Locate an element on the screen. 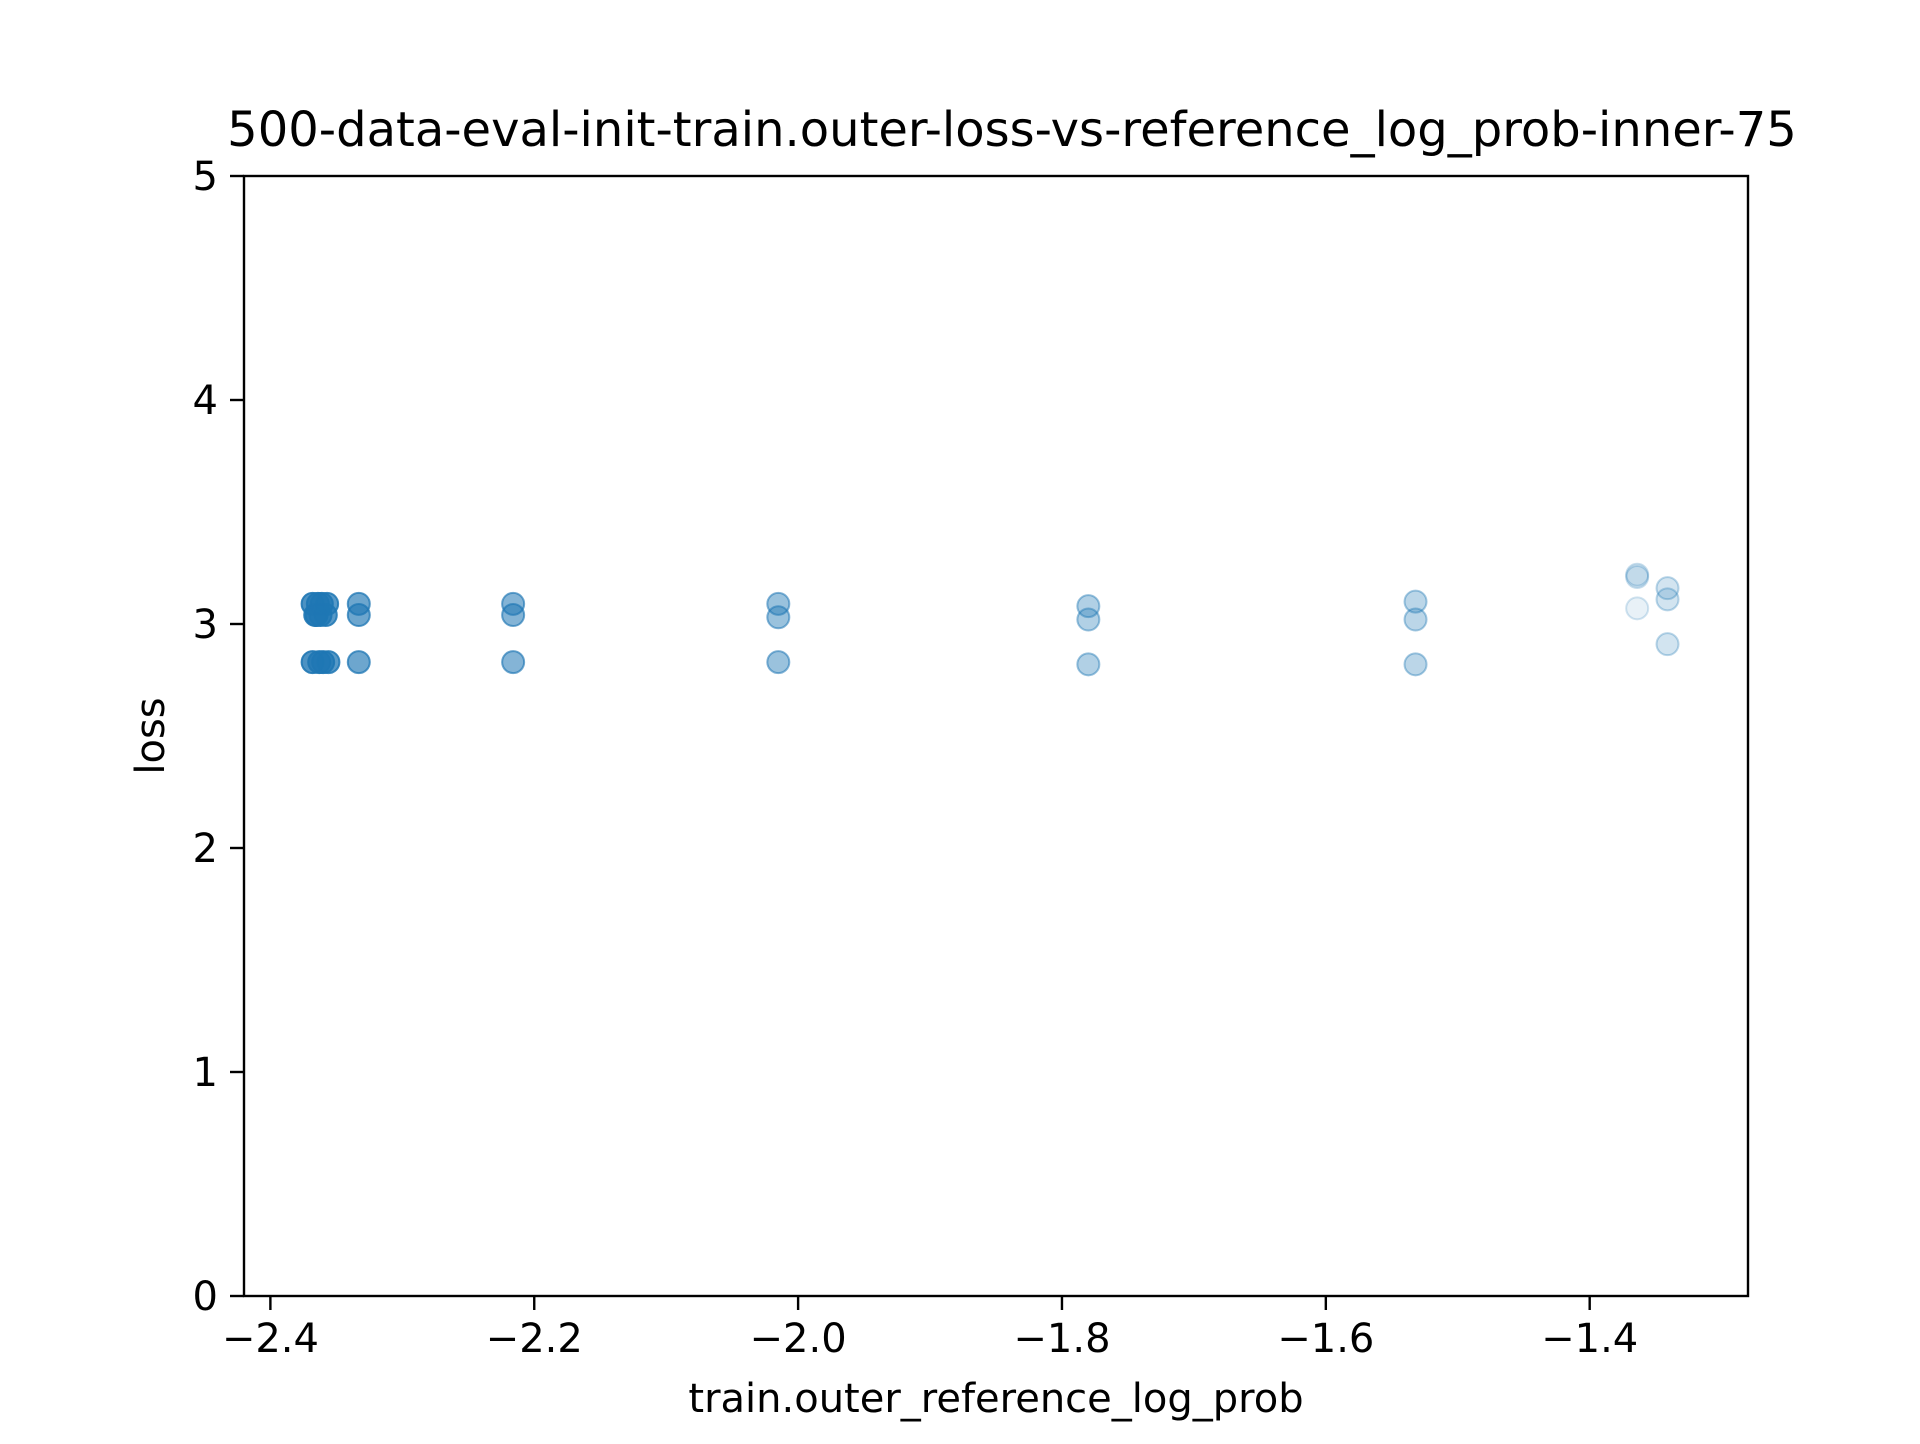  points-layer is located at coordinates (990, 619).